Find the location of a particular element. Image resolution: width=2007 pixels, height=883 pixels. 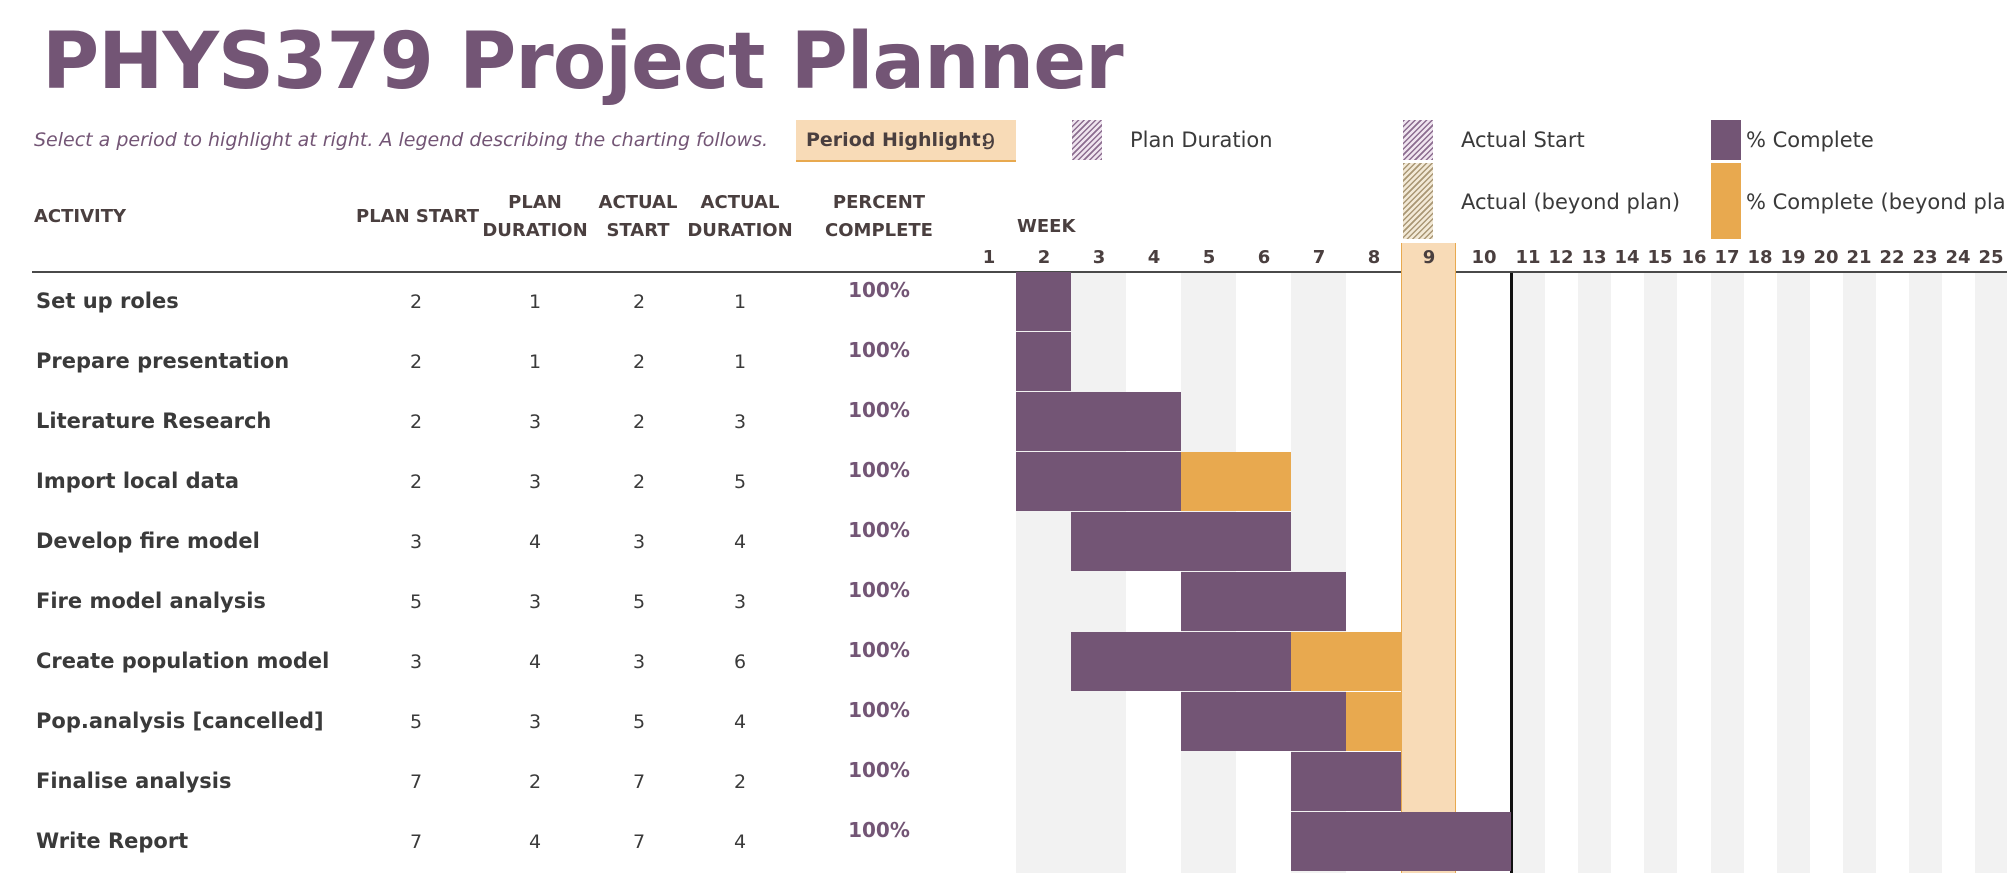

col-header-actual-duration: ACTUAL DURATION is located at coordinates (740, 216).